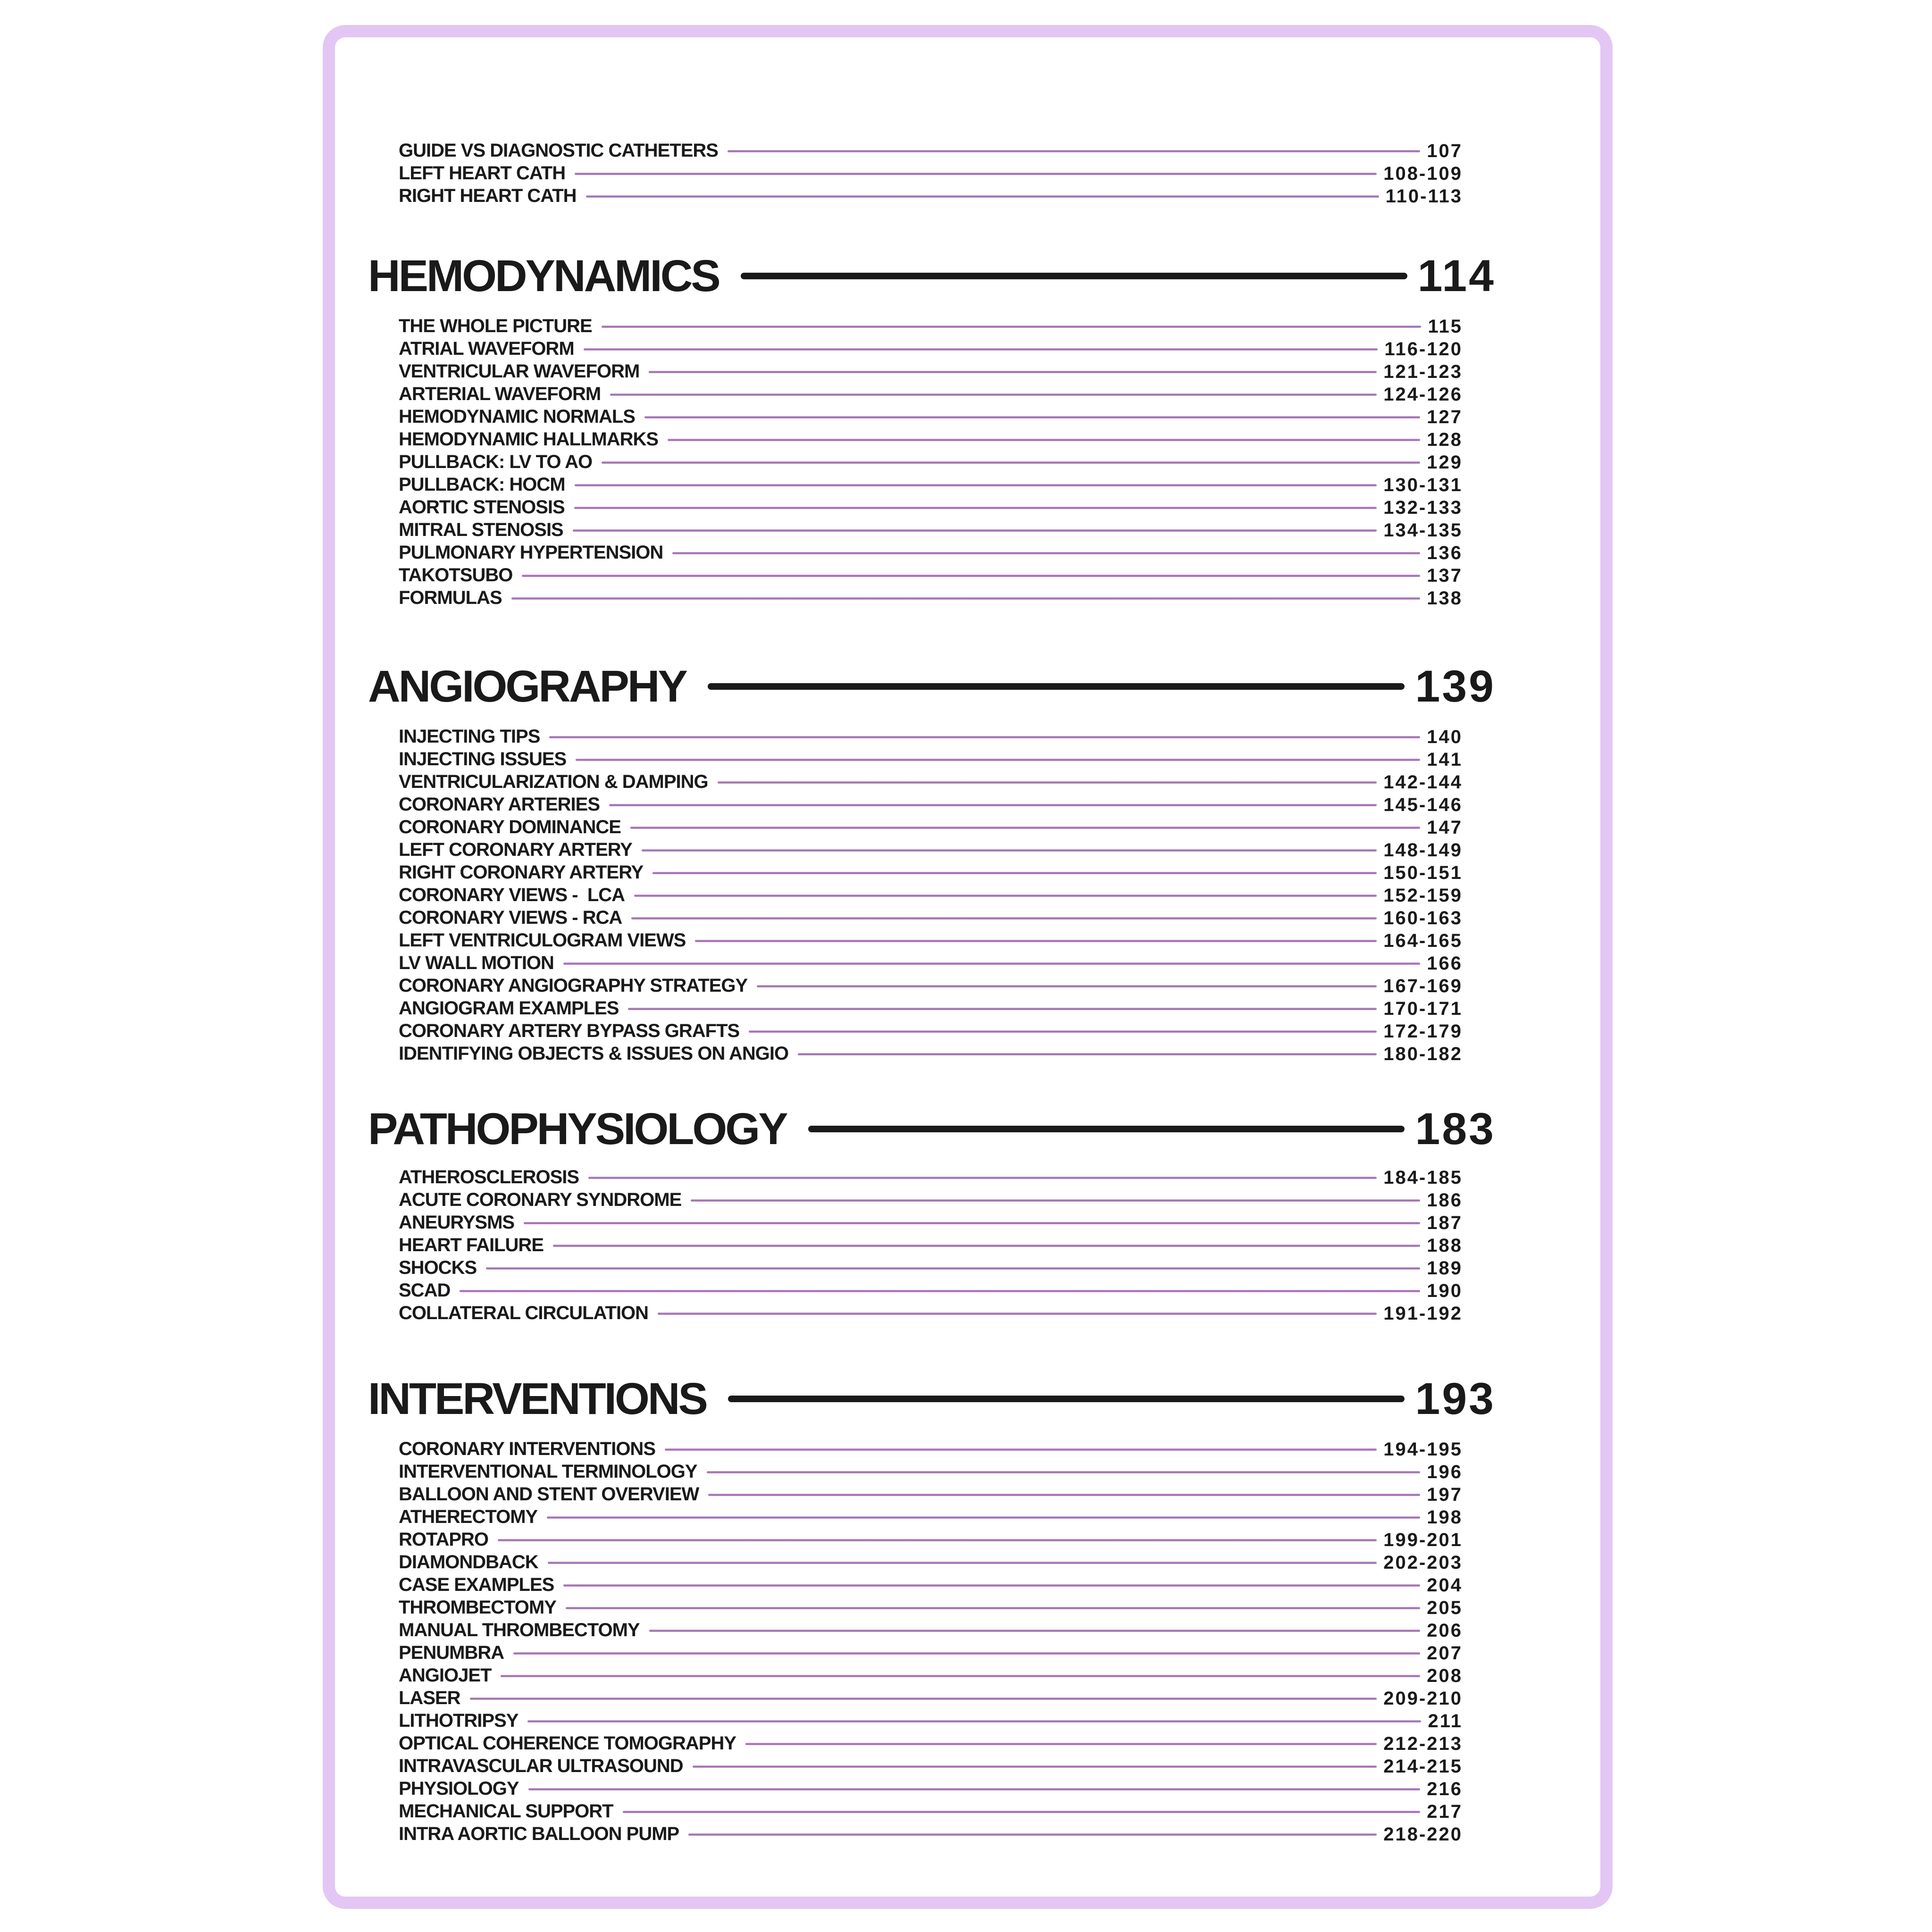  What do you see at coordinates (1423, 349) in the screenshot?
I see `toc-entry-page-number: 116-120` at bounding box center [1423, 349].